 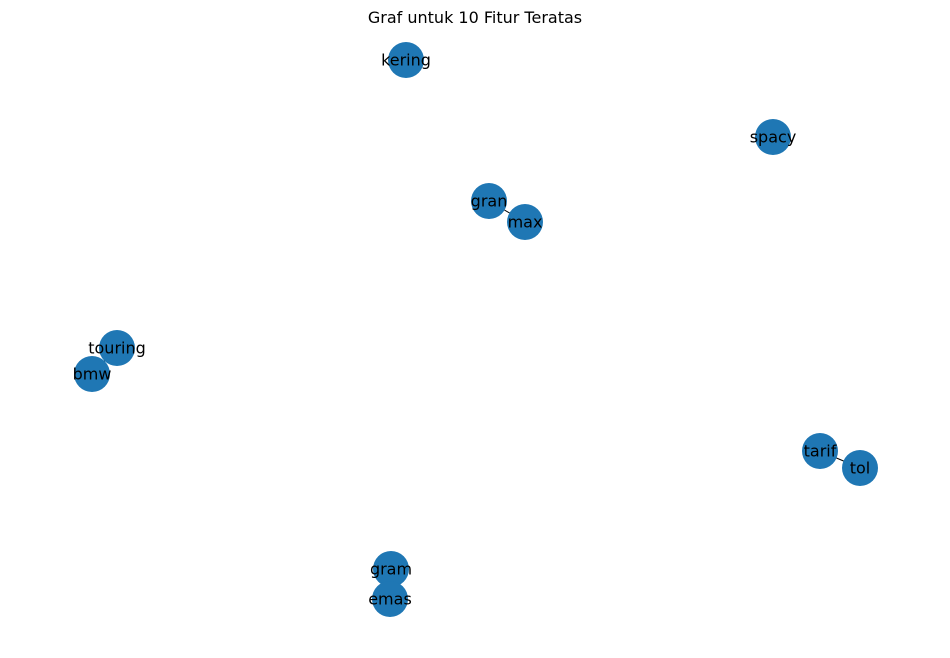 I want to click on node-kering: kering, so click(x=406, y=60).